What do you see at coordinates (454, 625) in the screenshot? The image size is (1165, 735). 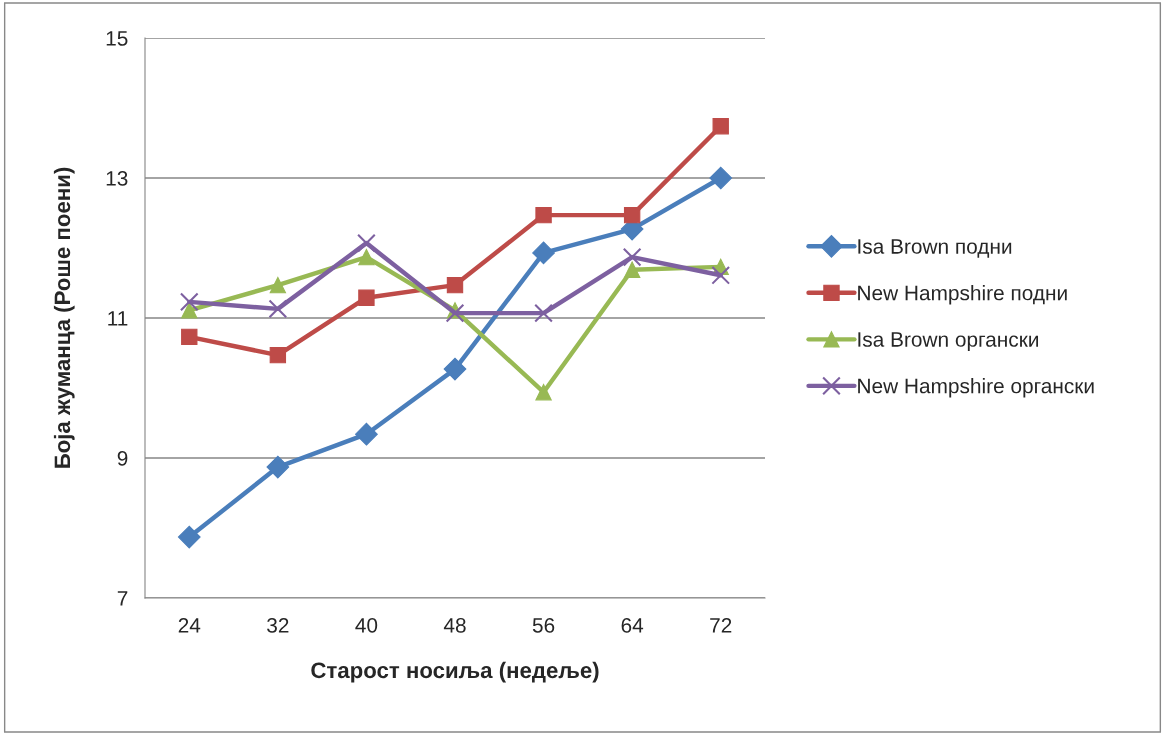 I see `x-tick-label: 48` at bounding box center [454, 625].